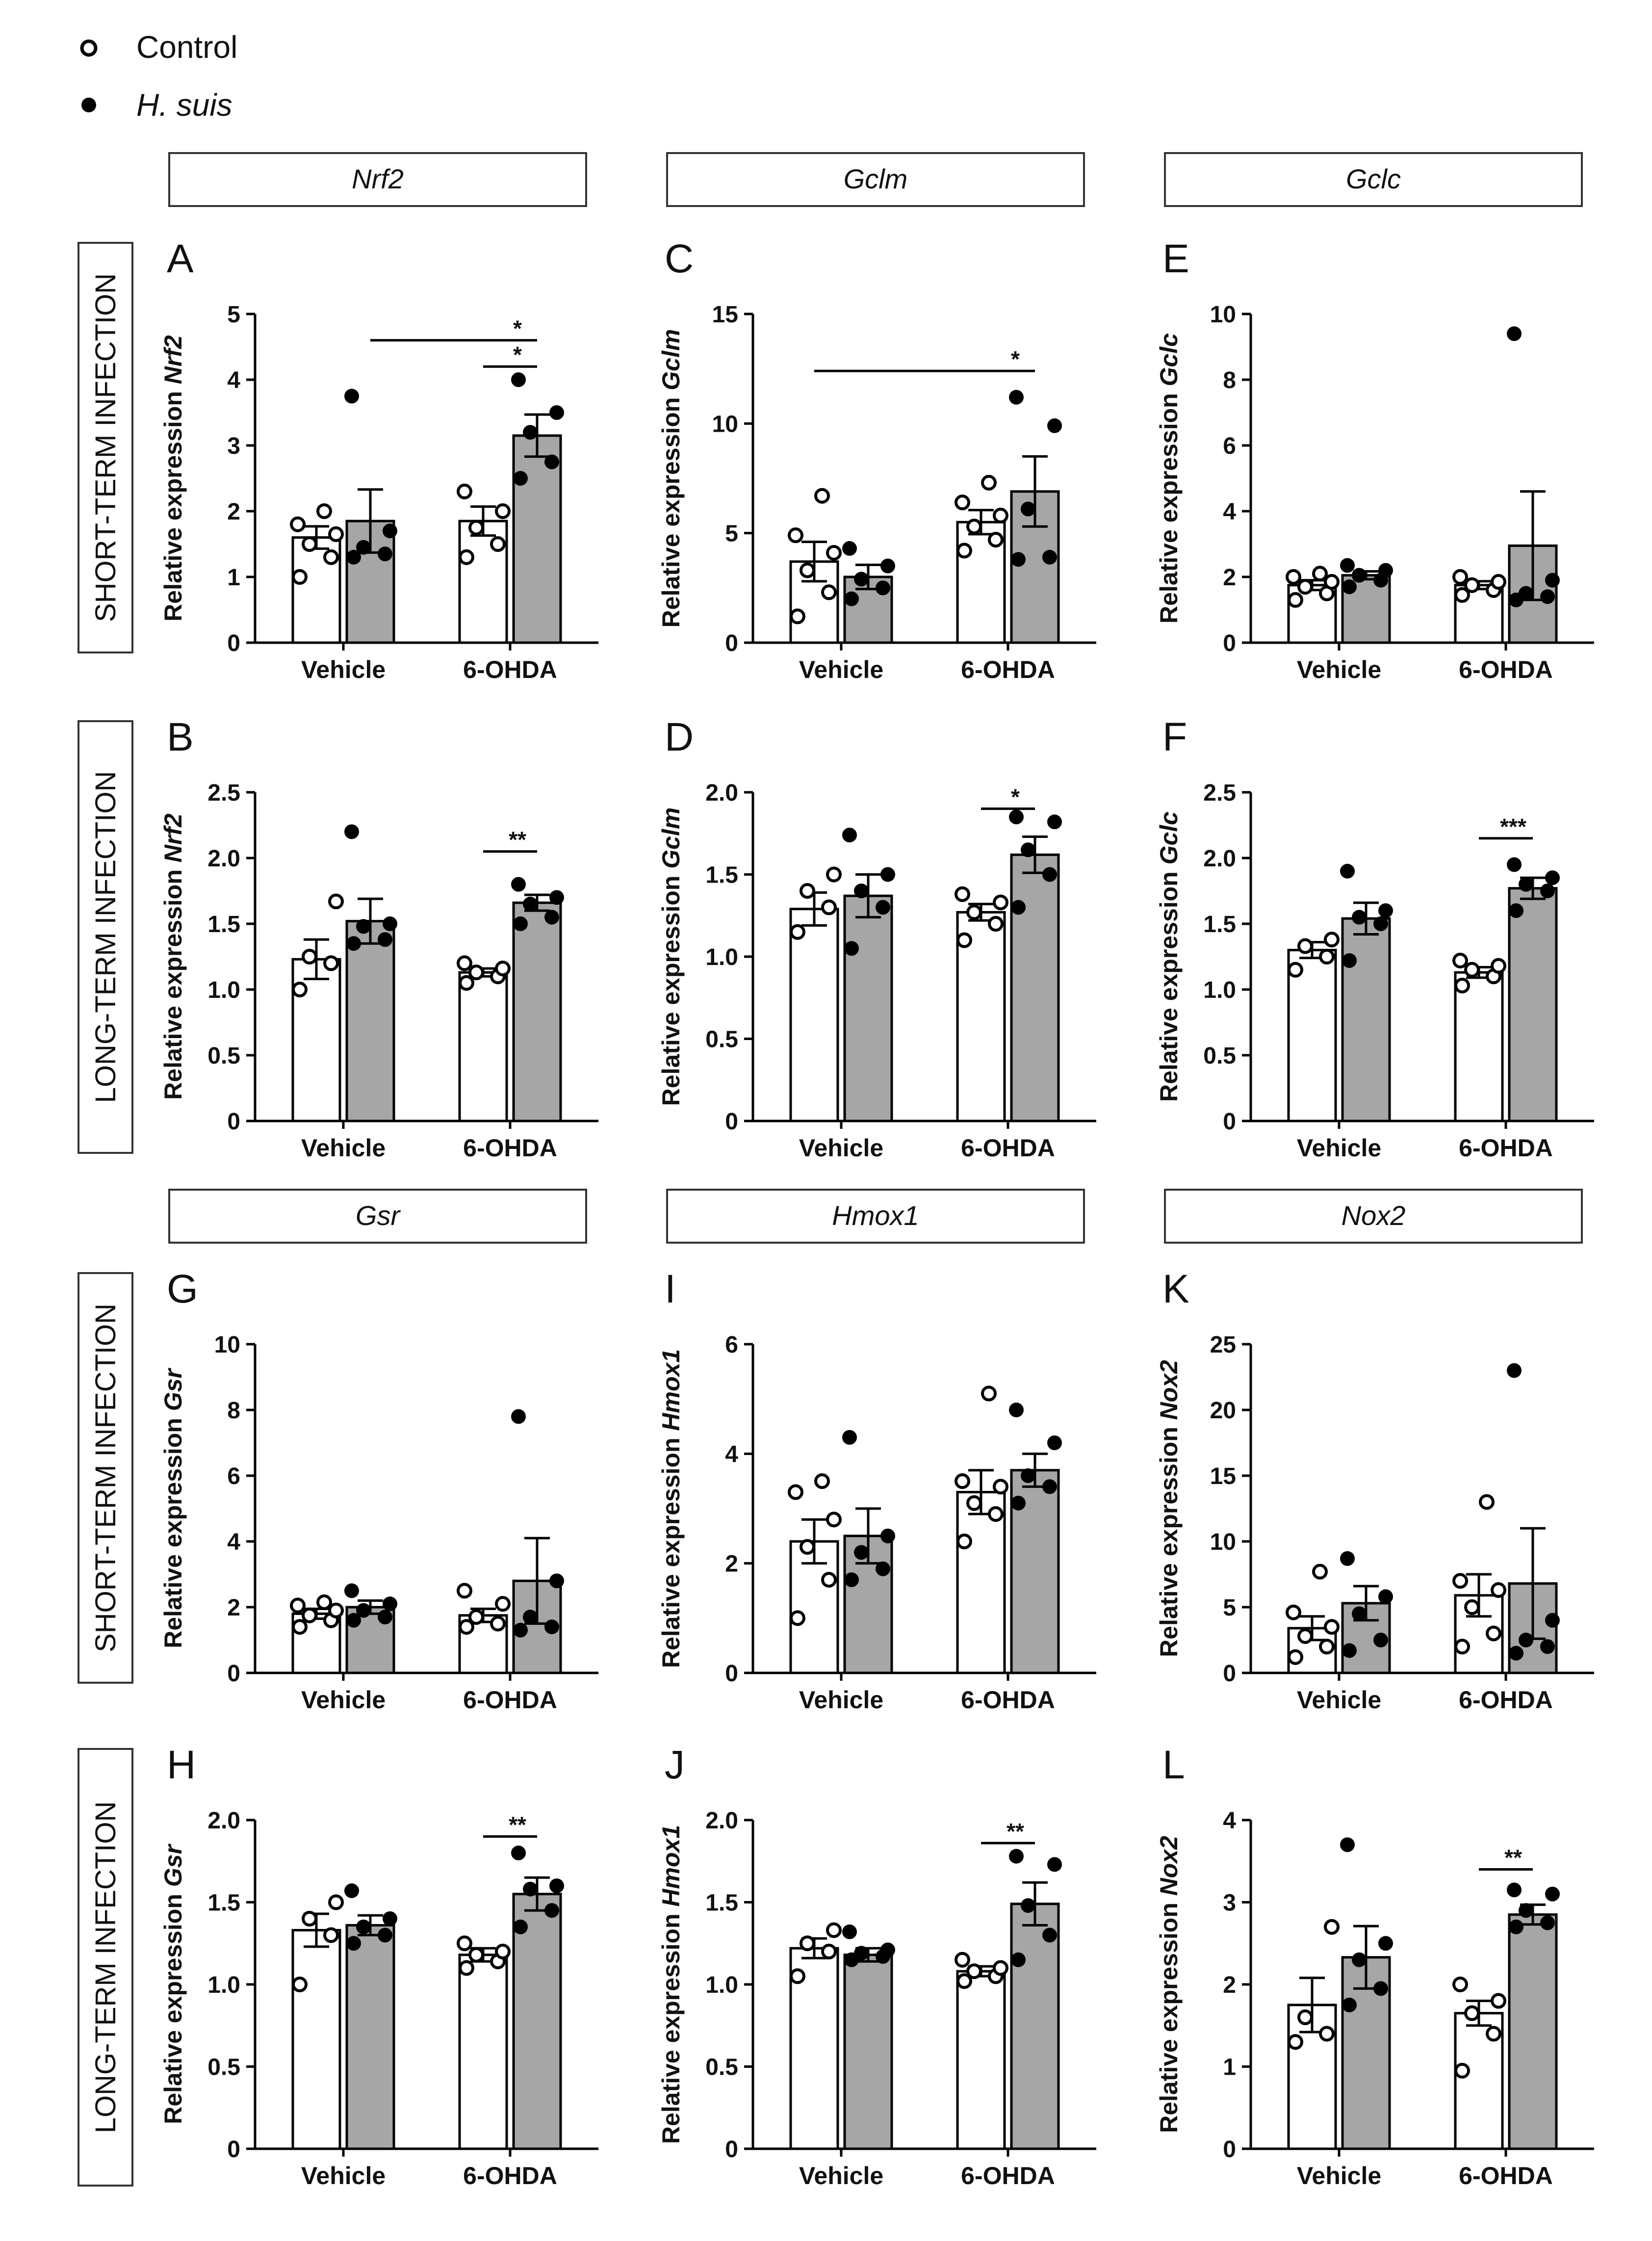 This screenshot has height=2241, width=1652. I want to click on panel-letter: D, so click(679, 737).